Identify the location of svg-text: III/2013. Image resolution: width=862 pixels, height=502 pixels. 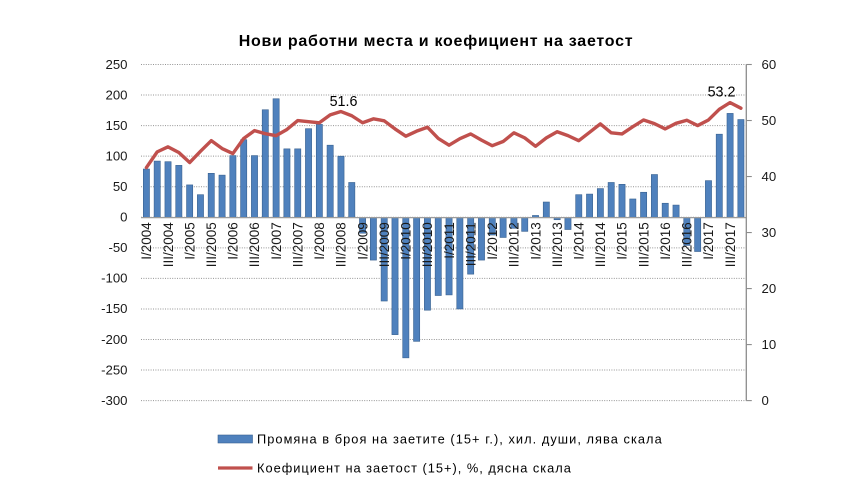
(557, 244).